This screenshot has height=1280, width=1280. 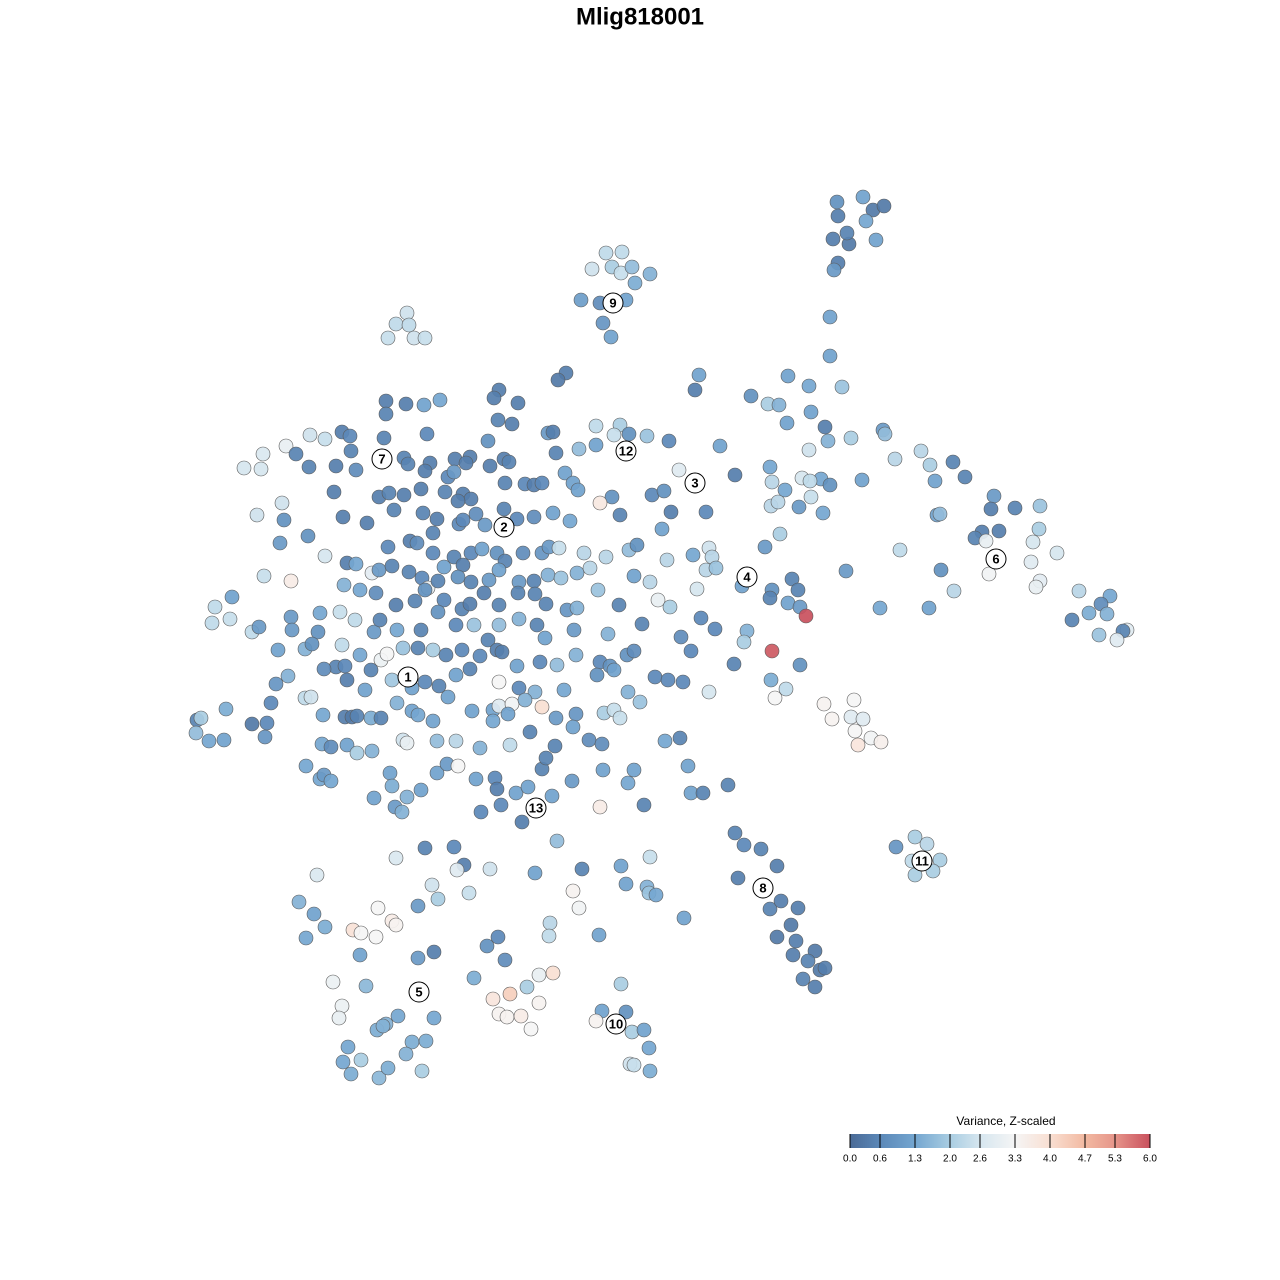 What do you see at coordinates (1050, 1159) in the screenshot?
I see `colorbar-tick-label: 4.0` at bounding box center [1050, 1159].